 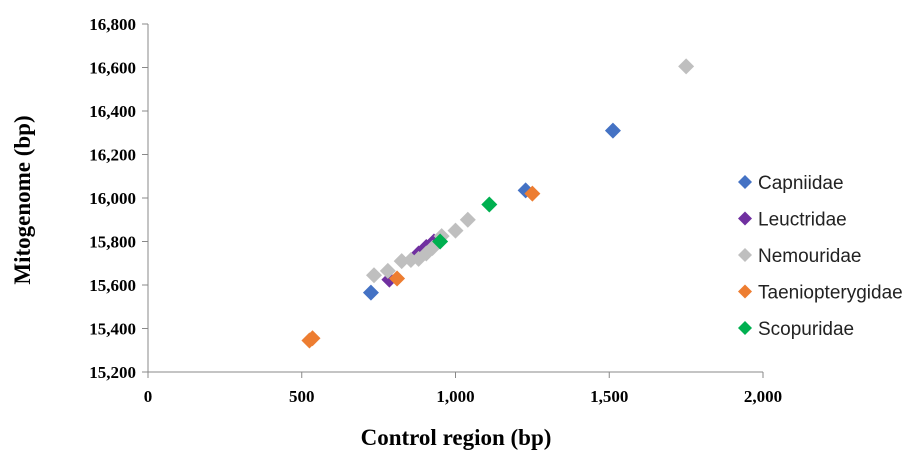 I want to click on y-tick-label: 15,600, so click(x=112, y=285).